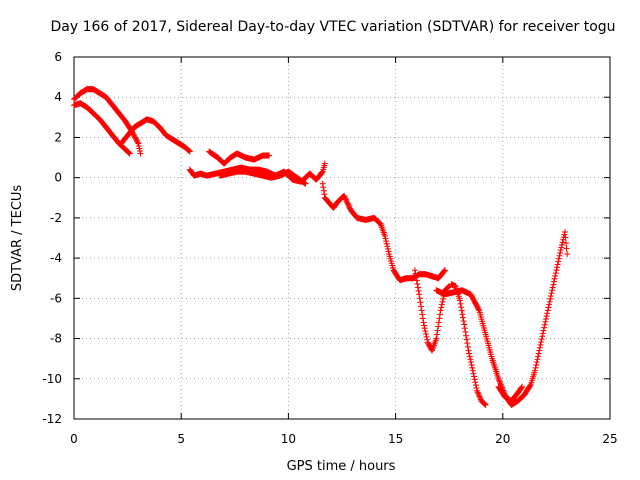 The height and width of the screenshot is (480, 640). What do you see at coordinates (502, 439) in the screenshot?
I see `x-tick-label: 20` at bounding box center [502, 439].